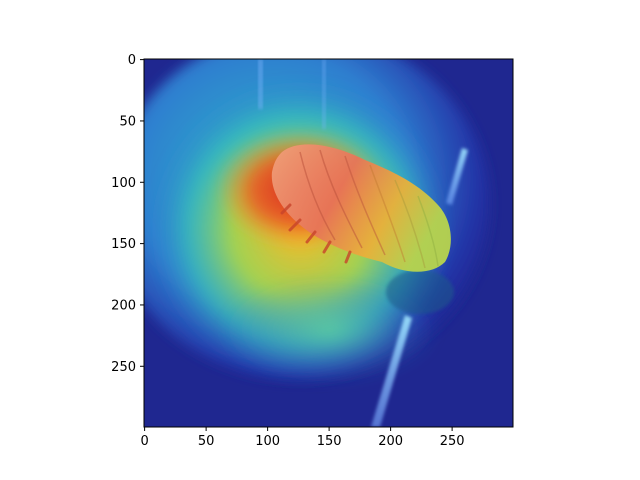 This screenshot has width=640, height=480. What do you see at coordinates (267, 441) in the screenshot?
I see `x-tick-label: 100` at bounding box center [267, 441].